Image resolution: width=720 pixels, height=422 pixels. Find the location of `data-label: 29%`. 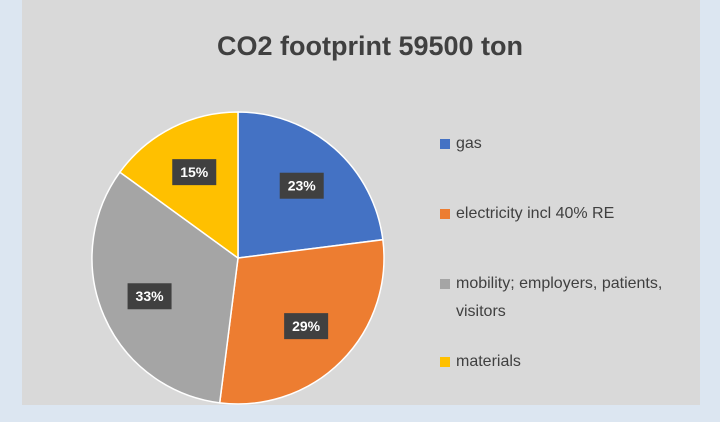

data-label: 29% is located at coordinates (306, 326).